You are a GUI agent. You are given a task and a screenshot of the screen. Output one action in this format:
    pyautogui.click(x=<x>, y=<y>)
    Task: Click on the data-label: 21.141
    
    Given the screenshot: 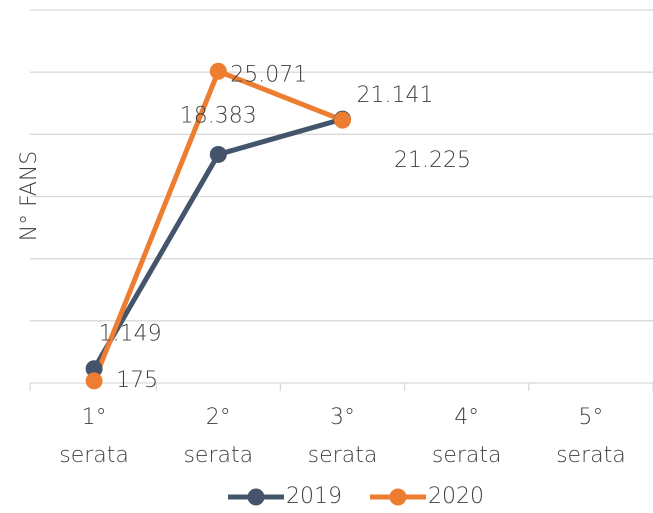 What is the action you would take?
    pyautogui.click(x=395, y=95)
    